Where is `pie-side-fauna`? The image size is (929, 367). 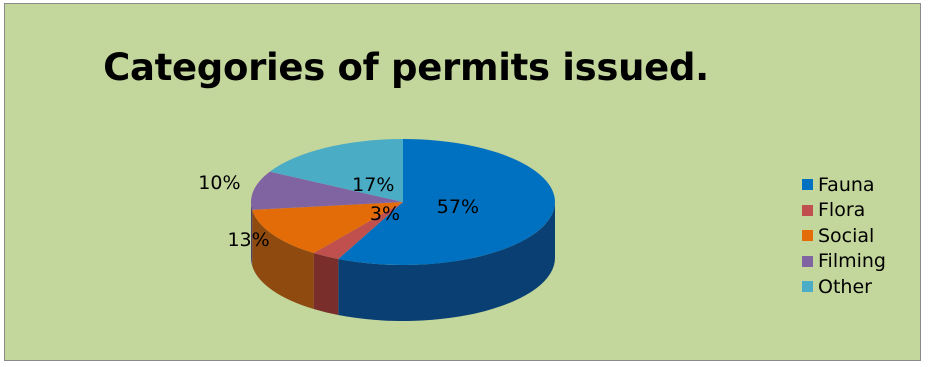 pie-side-fauna is located at coordinates (446, 261).